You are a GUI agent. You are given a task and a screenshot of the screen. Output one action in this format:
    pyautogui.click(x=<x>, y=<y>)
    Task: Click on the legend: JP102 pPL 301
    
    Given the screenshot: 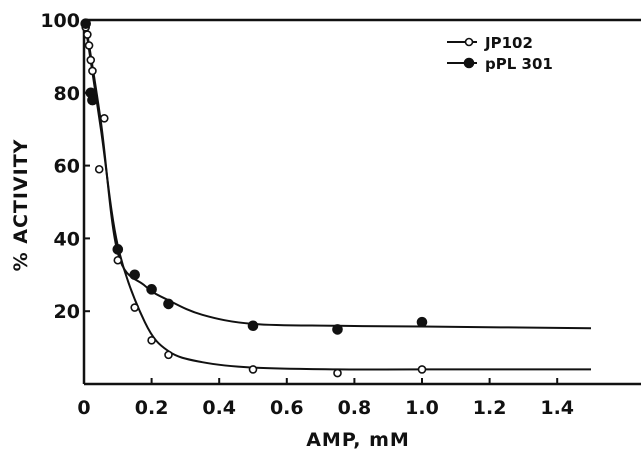 What is the action you would take?
    pyautogui.click(x=500, y=53)
    